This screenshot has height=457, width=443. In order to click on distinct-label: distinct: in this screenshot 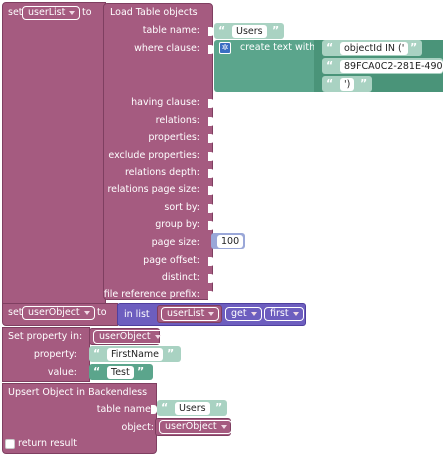, I will do `click(180, 277)`.